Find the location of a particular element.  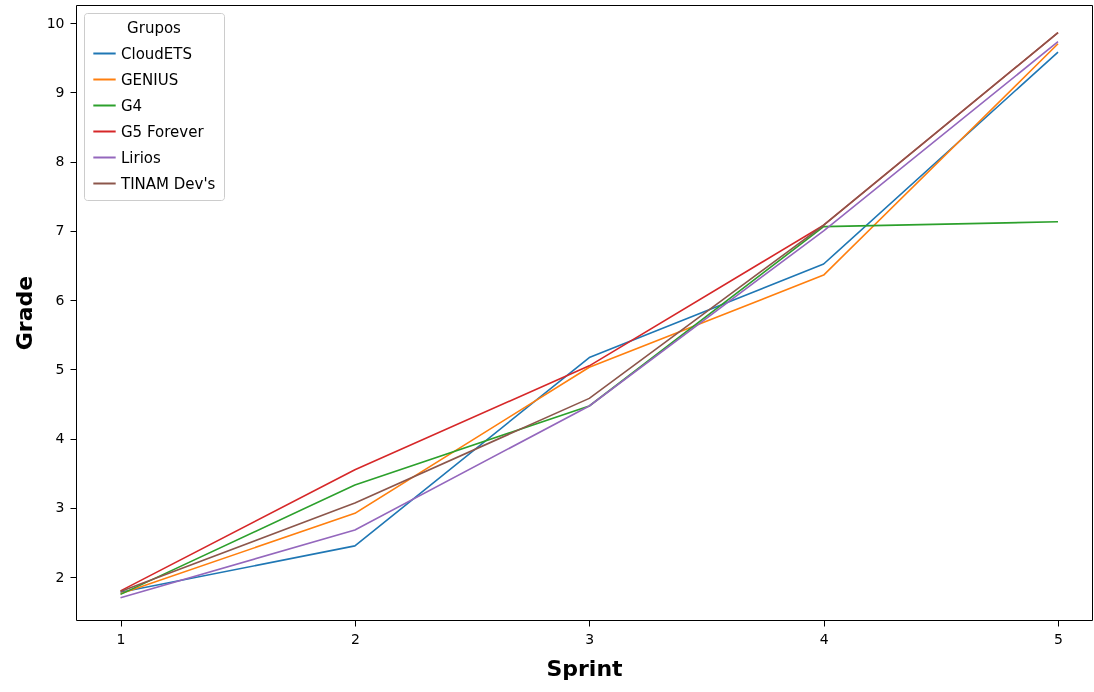

legend-label: TINAM Dev's is located at coordinates (168, 183).